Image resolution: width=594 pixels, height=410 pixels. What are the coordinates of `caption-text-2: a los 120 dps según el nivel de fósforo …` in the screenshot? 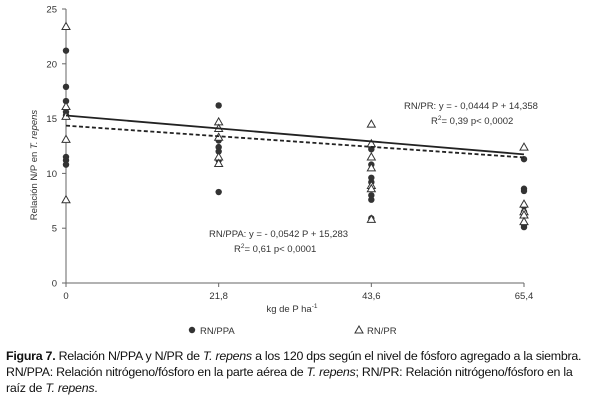 It's located at (294, 364).